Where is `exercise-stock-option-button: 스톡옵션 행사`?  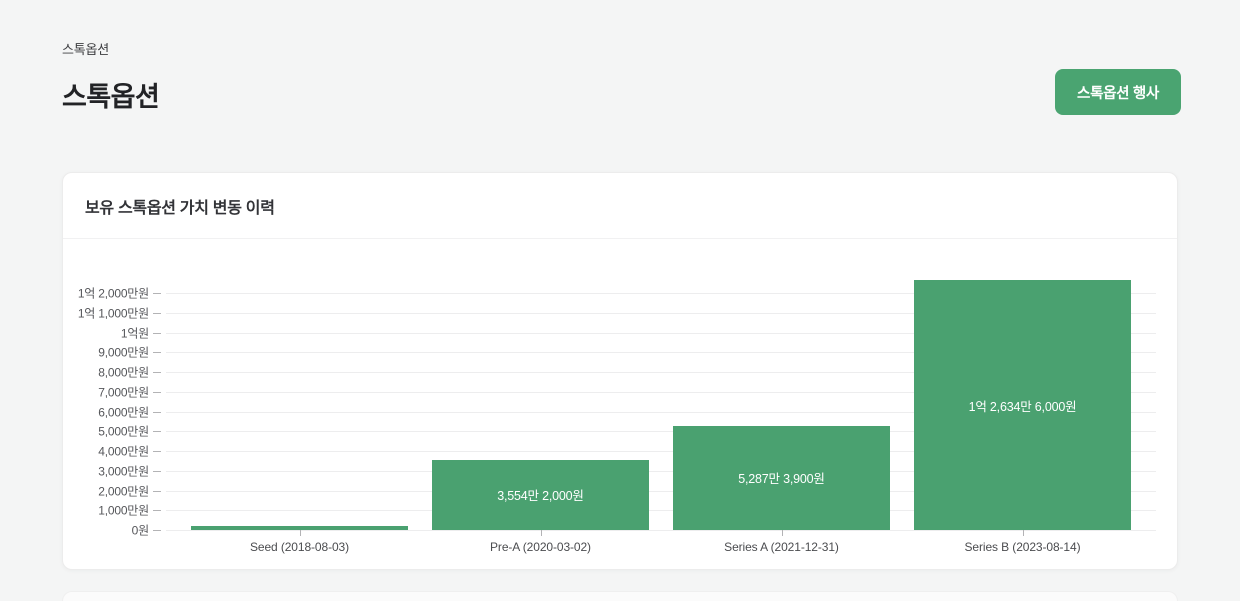 exercise-stock-option-button: 스톡옵션 행사 is located at coordinates (1118, 92).